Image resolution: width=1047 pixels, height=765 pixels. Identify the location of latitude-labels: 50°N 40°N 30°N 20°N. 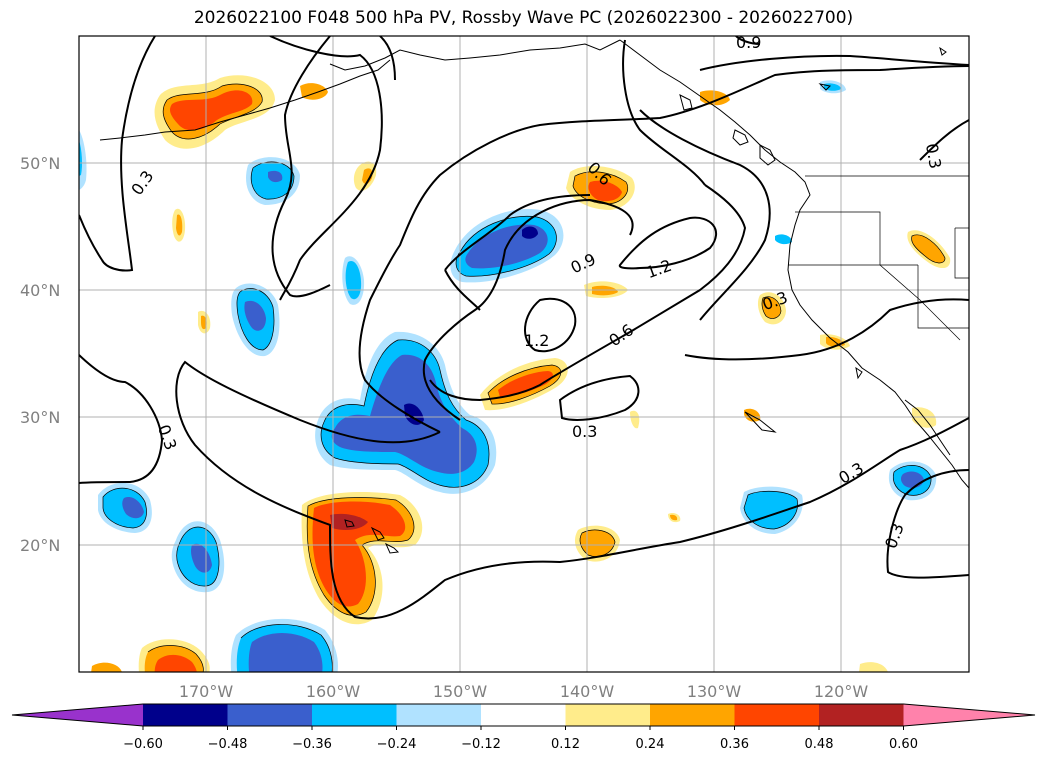
(40, 354).